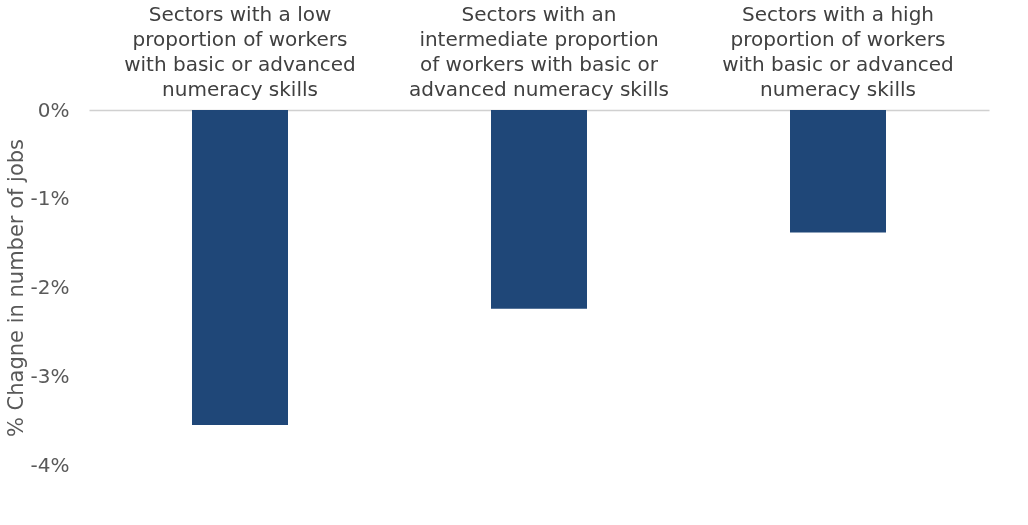  What do you see at coordinates (50, 198) in the screenshot?
I see `y-tick-label: -1%` at bounding box center [50, 198].